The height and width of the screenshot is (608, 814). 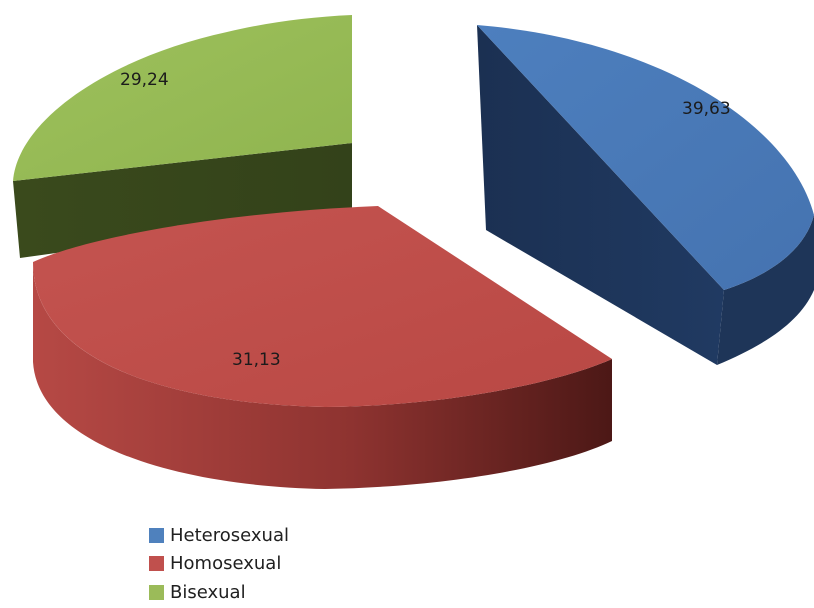 What do you see at coordinates (156, 592) in the screenshot?
I see `legend-swatch-bisexual` at bounding box center [156, 592].